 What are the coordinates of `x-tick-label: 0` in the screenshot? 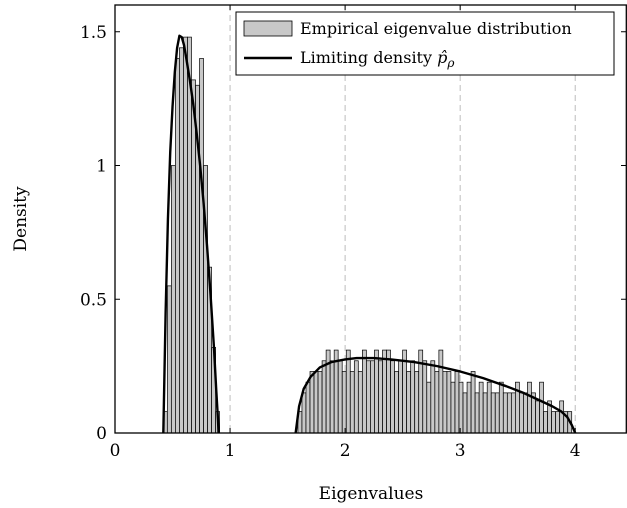 It's located at (115, 451).